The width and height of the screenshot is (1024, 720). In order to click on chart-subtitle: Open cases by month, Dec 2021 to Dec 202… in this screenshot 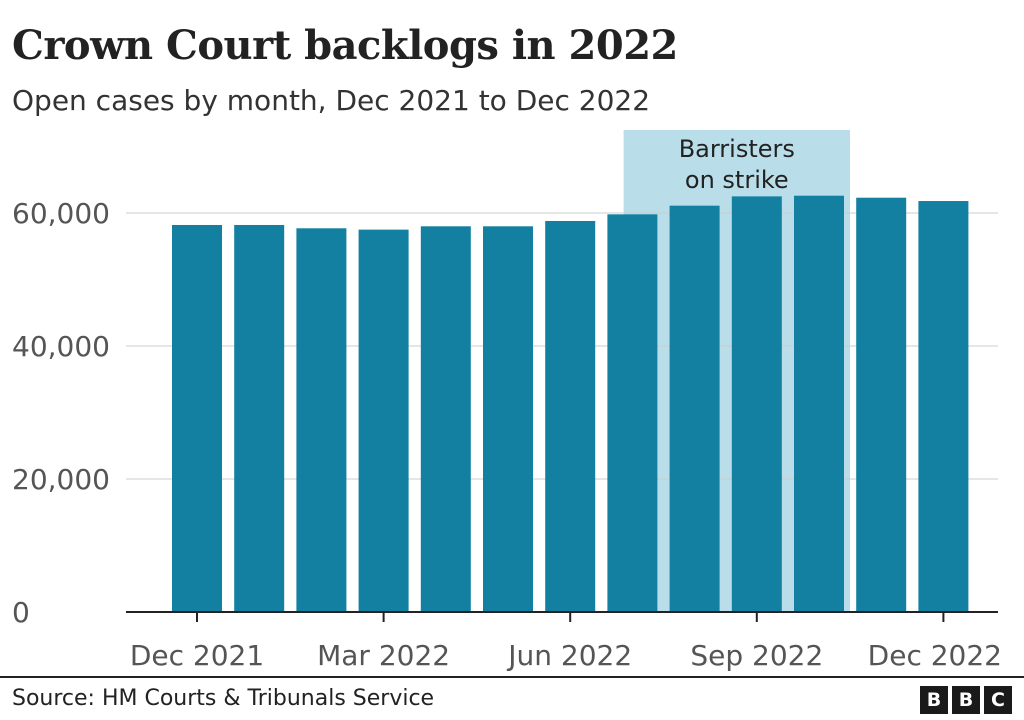, I will do `click(331, 100)`.